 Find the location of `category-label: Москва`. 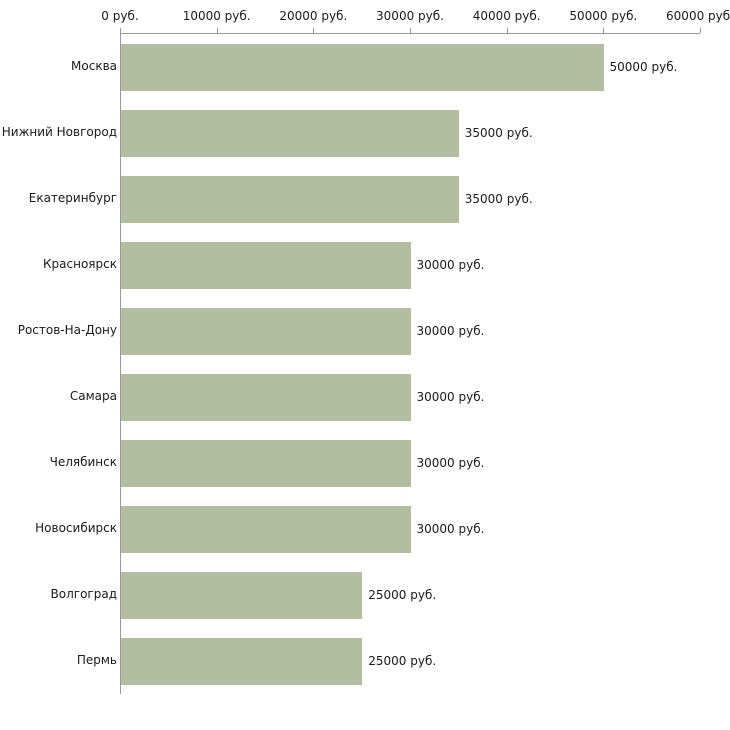

category-label: Москва is located at coordinates (94, 66).